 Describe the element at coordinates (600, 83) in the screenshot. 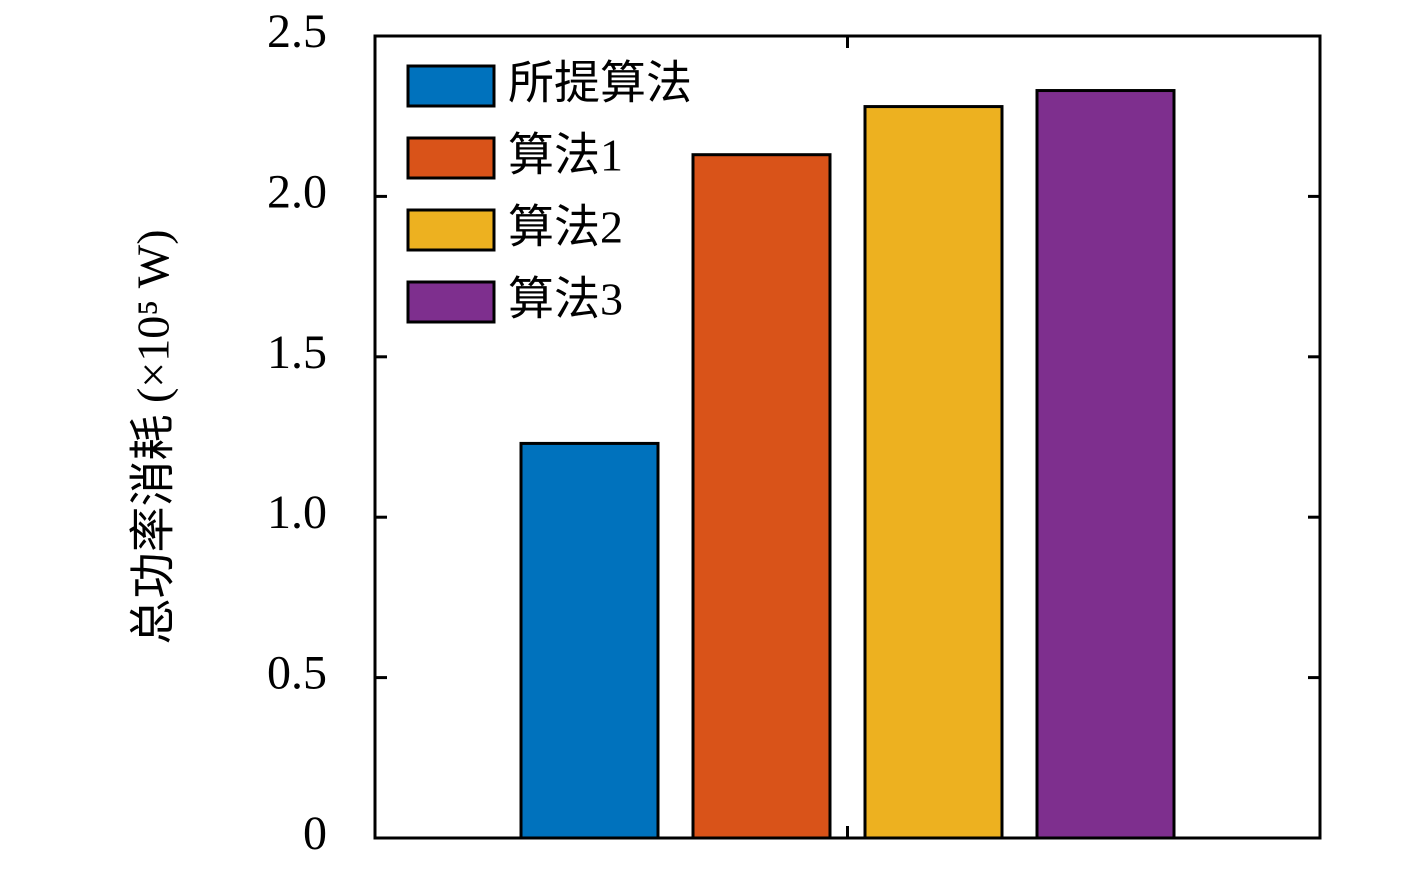

I see `legend-label: 所提算法` at that location.